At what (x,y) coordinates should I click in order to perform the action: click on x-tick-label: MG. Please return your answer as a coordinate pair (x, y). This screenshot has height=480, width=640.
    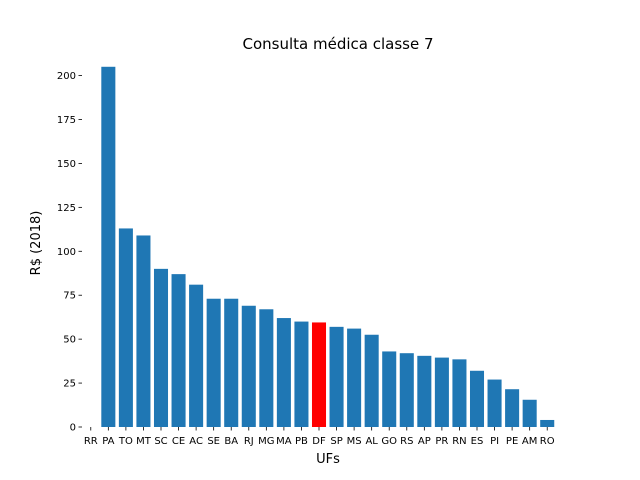
    Looking at the image, I should click on (266, 441).